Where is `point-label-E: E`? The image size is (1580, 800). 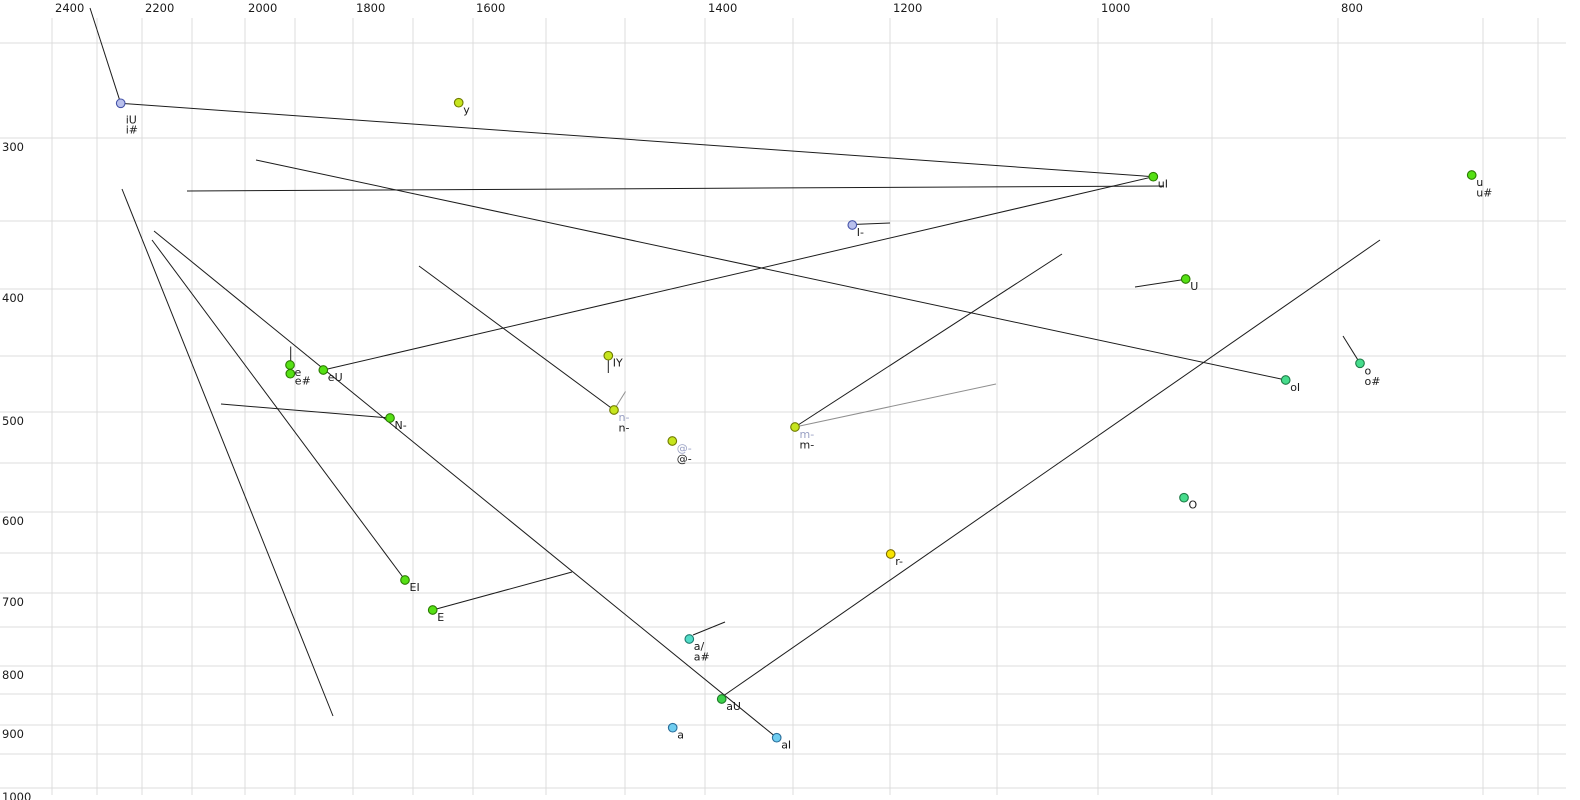 point-label-E: E is located at coordinates (440, 617).